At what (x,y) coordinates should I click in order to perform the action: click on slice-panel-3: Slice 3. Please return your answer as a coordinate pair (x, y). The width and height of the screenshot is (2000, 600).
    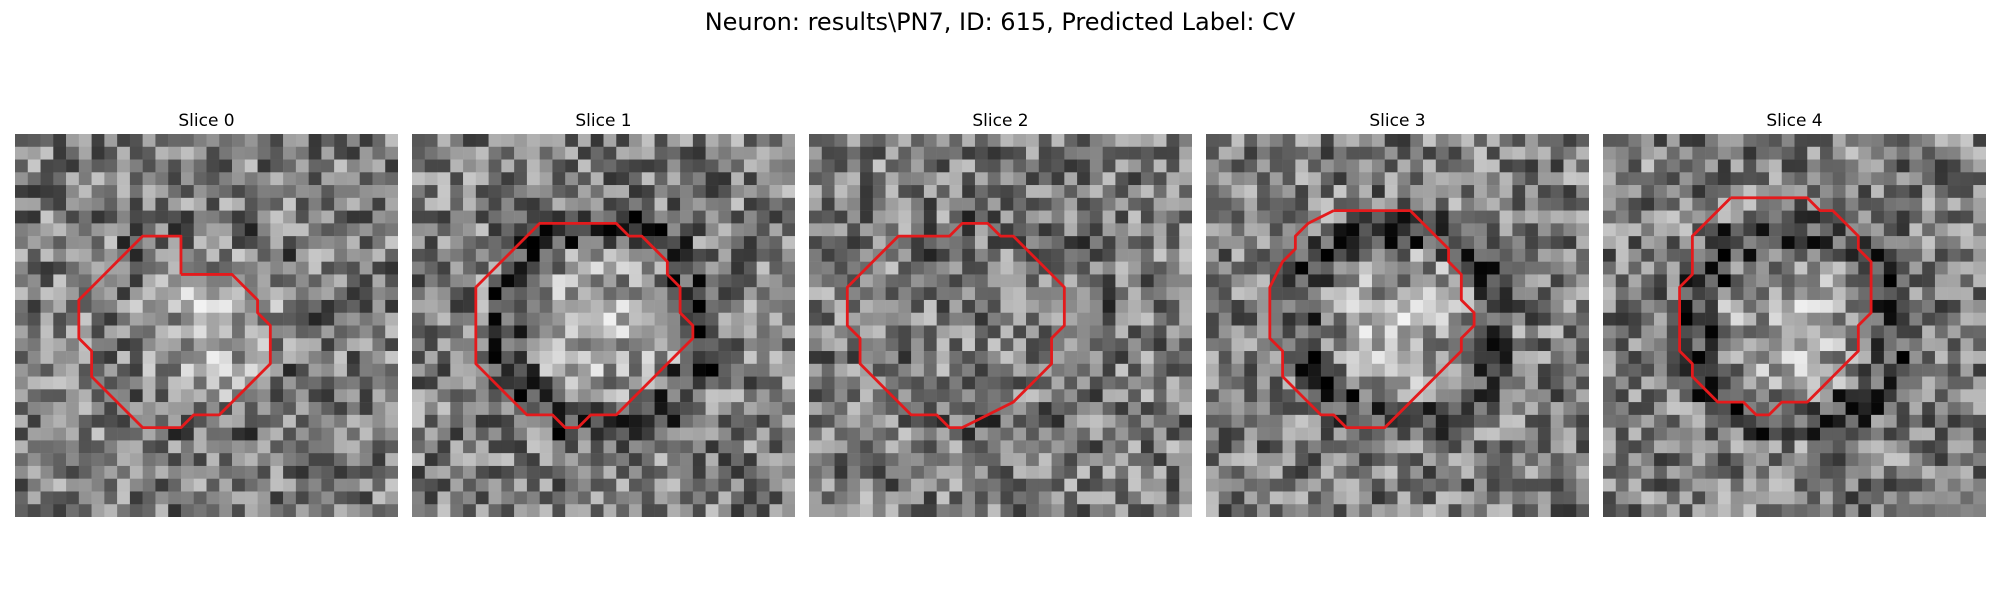
    Looking at the image, I should click on (1397, 312).